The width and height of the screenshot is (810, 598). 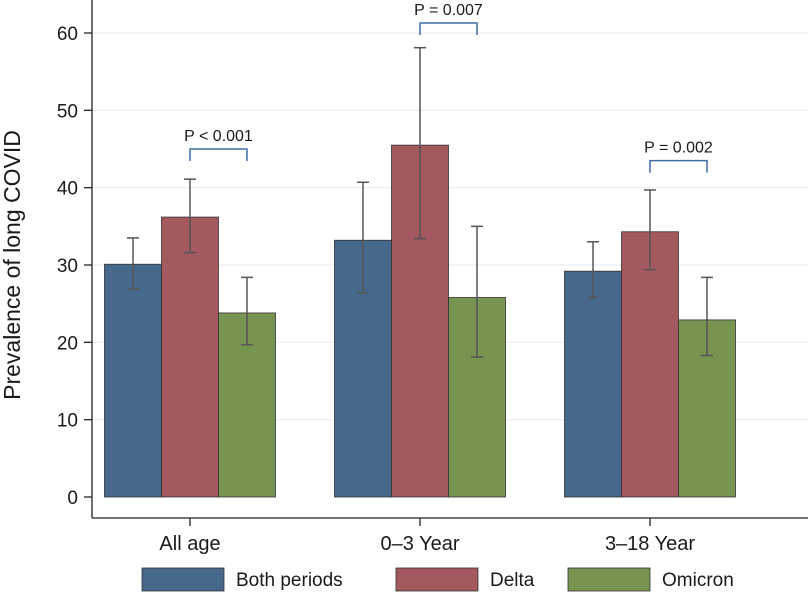 I want to click on p-value-label-1: P = 0.007, so click(x=448, y=10).